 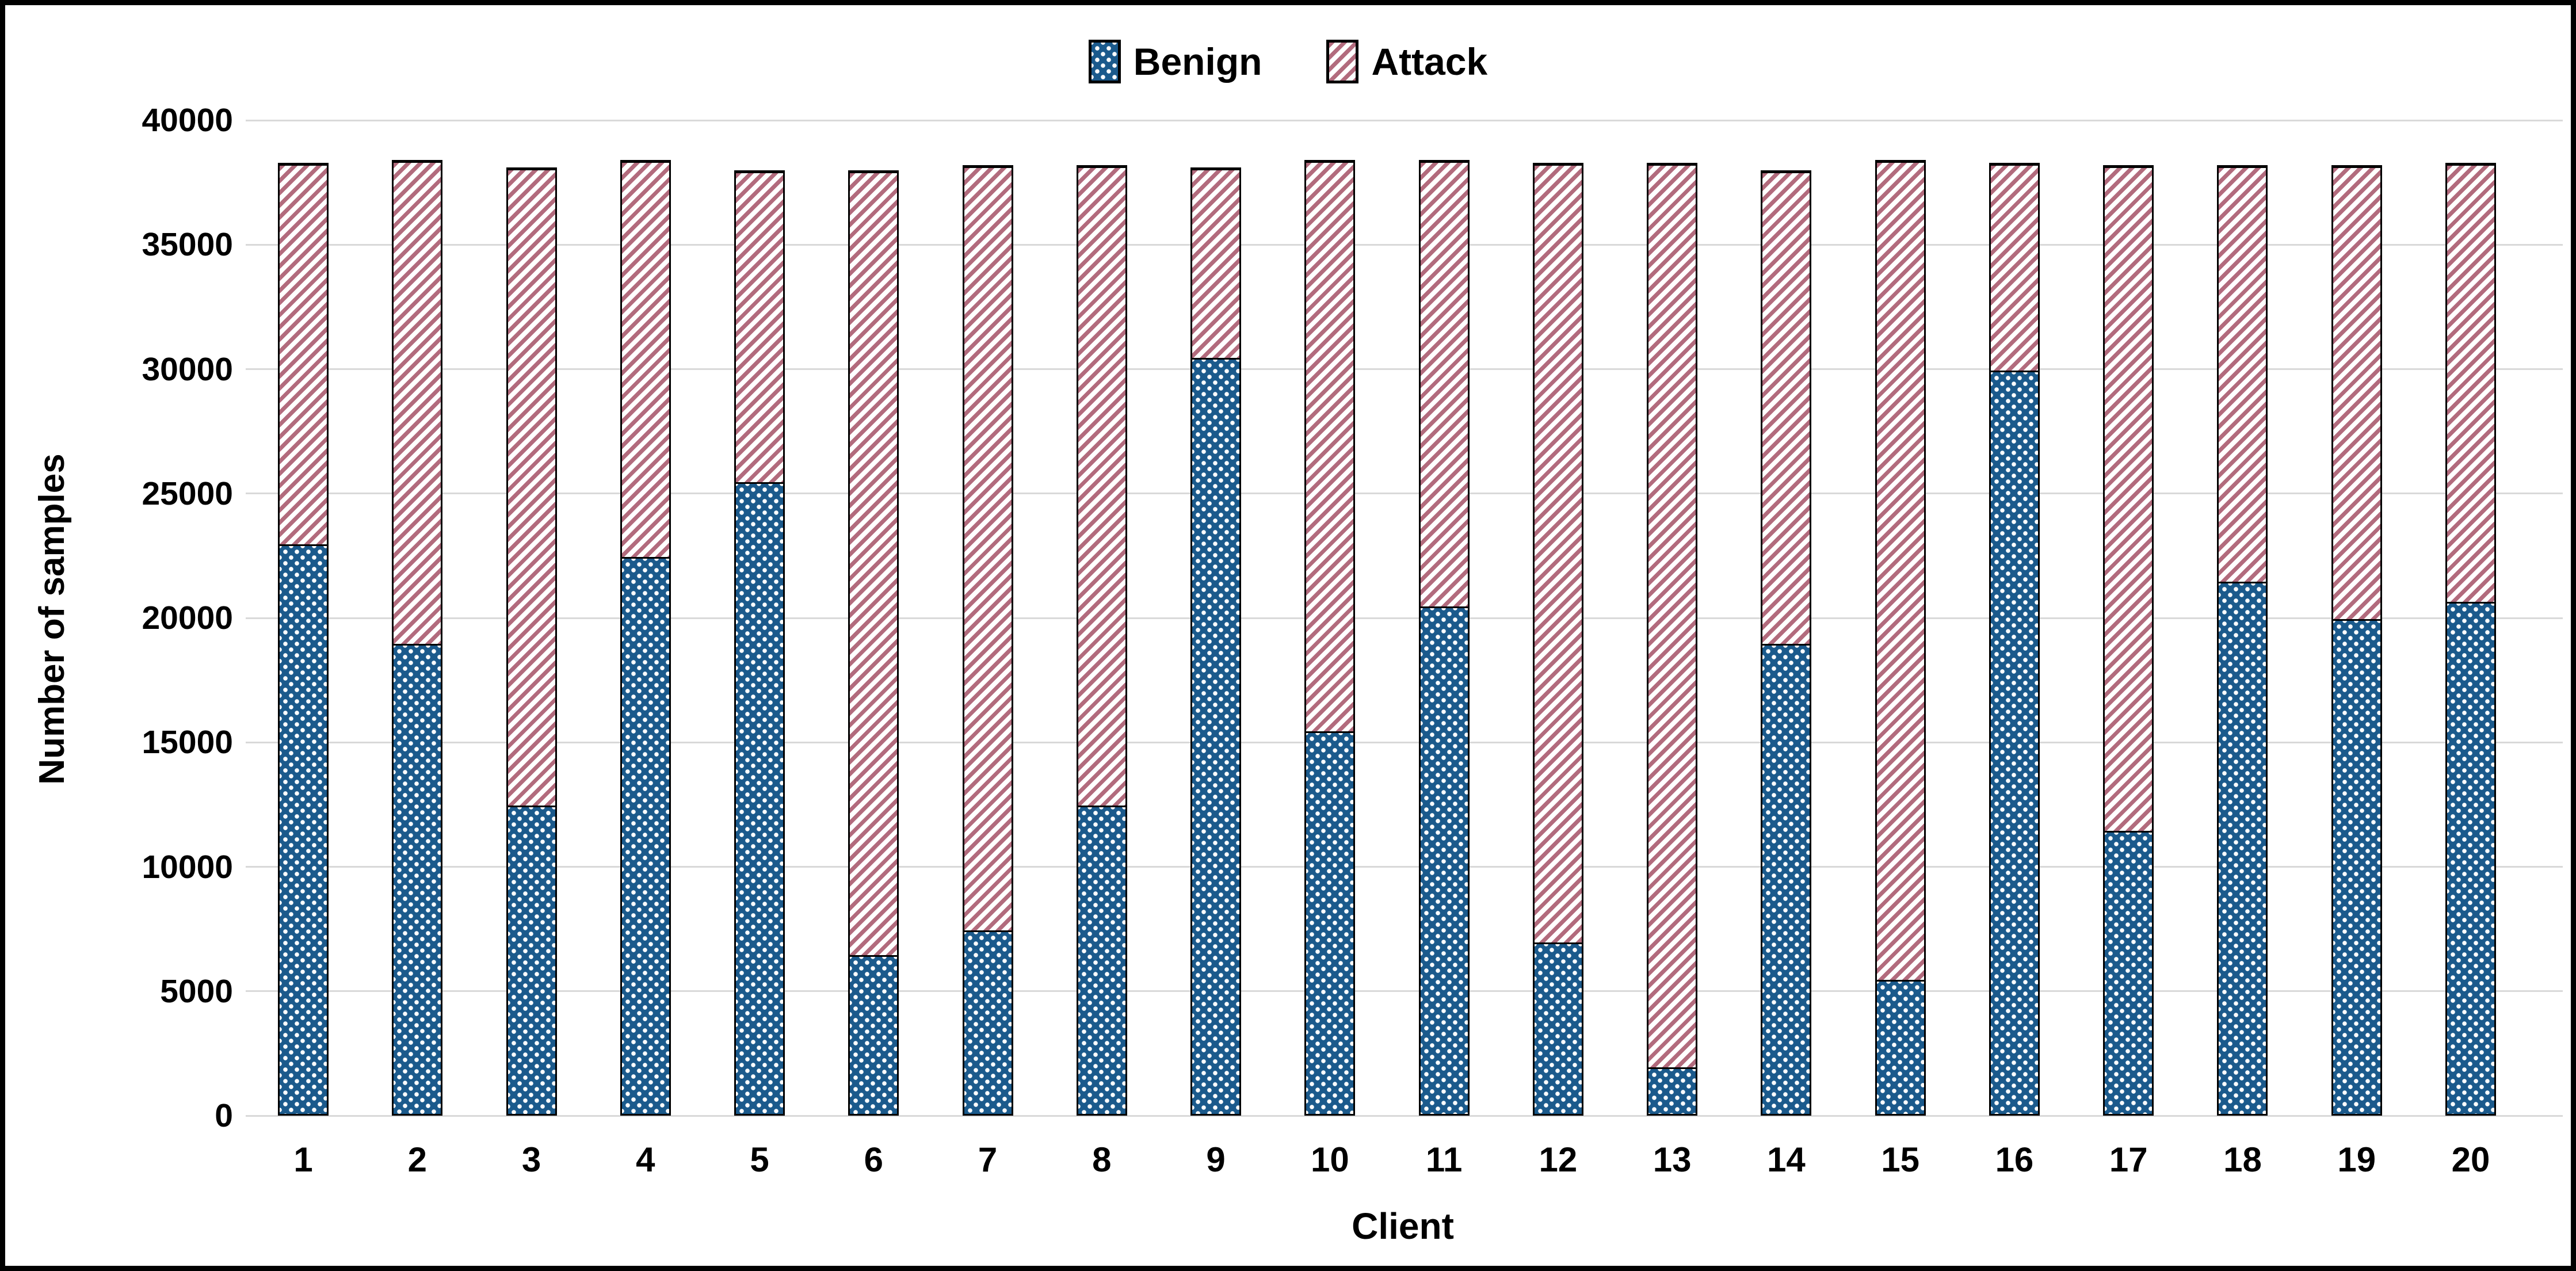 I want to click on x-tick-label: 13, so click(x=1672, y=1159).